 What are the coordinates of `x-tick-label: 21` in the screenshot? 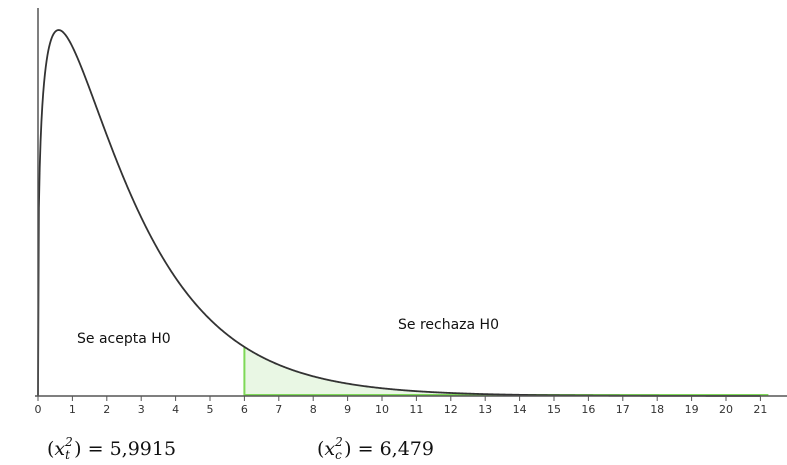 It's located at (760, 409).